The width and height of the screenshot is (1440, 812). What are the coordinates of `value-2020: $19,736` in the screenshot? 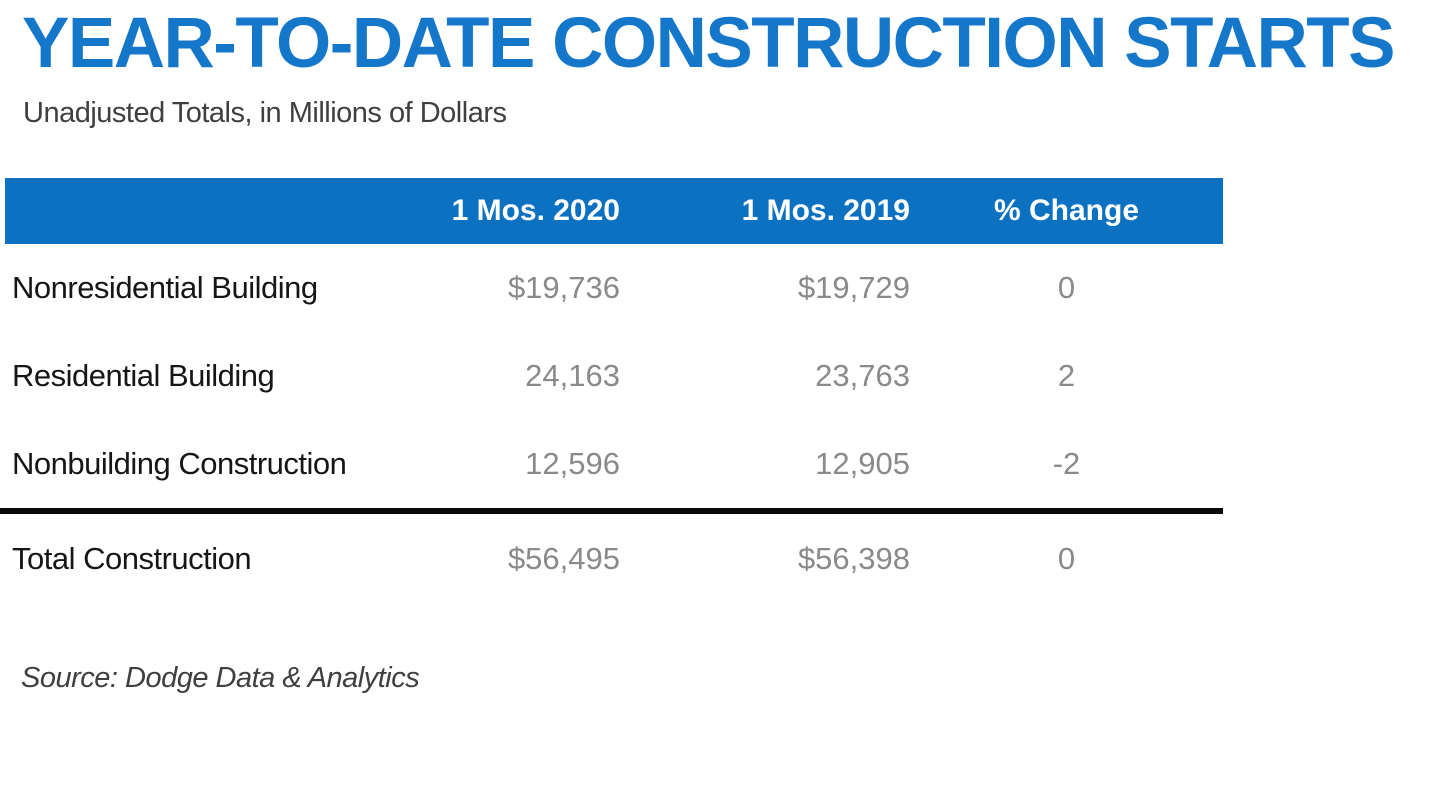 It's located at (563, 287).